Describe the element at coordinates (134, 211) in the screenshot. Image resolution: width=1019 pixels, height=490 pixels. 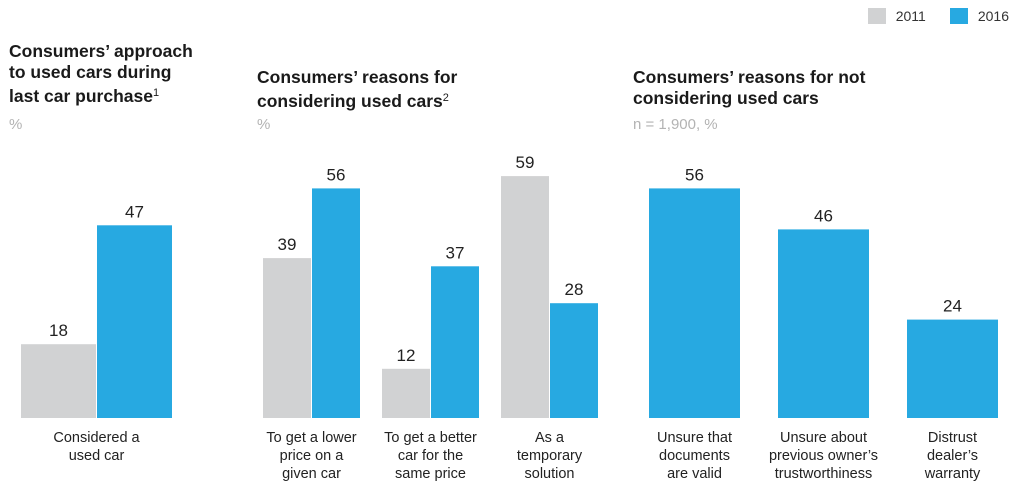
I see `data-label-c1-cat1-2016: 47` at that location.